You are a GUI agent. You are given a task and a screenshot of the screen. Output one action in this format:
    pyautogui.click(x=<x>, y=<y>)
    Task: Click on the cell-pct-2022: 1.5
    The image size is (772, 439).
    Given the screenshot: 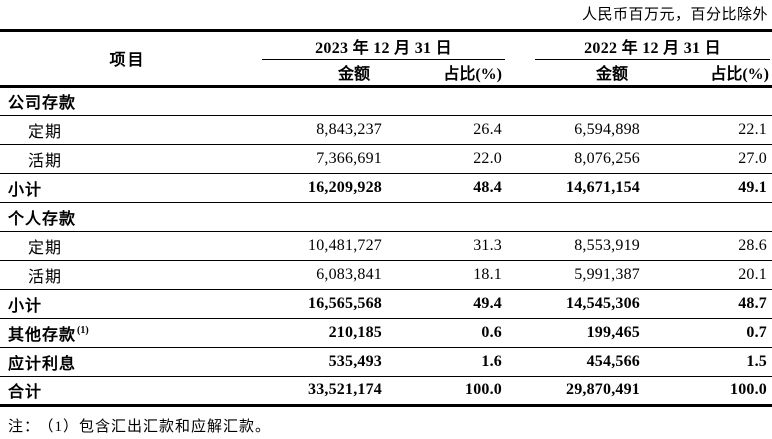 What is the action you would take?
    pyautogui.click(x=707, y=362)
    